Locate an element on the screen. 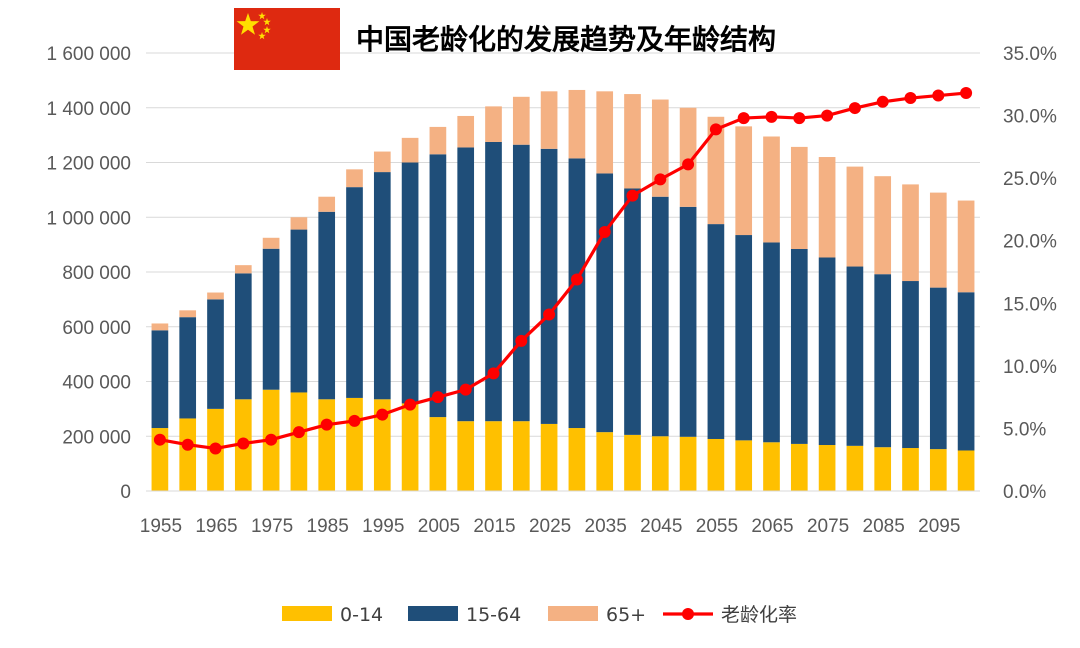 The height and width of the screenshot is (648, 1080). legend-marker is located at coordinates (688, 614).